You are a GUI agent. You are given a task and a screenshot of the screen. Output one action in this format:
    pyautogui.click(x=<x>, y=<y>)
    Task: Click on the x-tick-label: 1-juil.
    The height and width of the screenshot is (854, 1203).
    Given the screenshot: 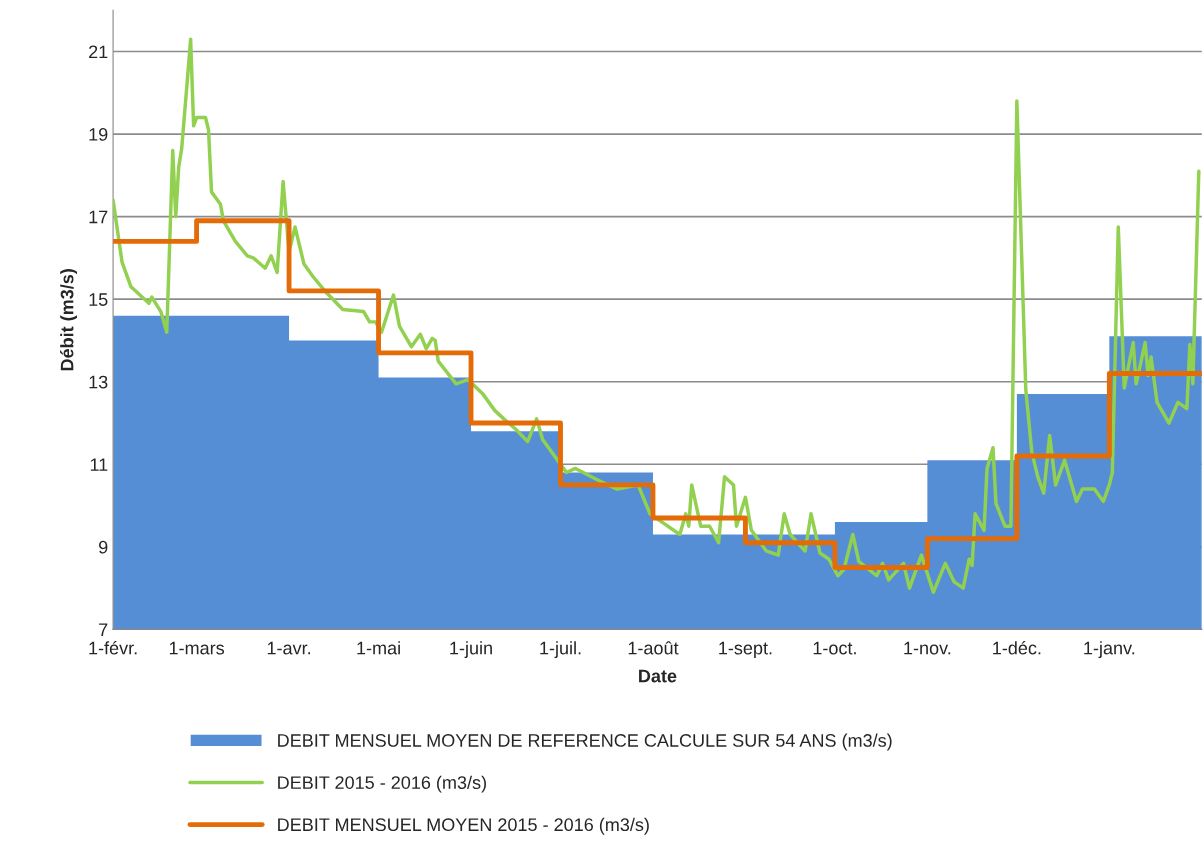 What is the action you would take?
    pyautogui.click(x=560, y=650)
    